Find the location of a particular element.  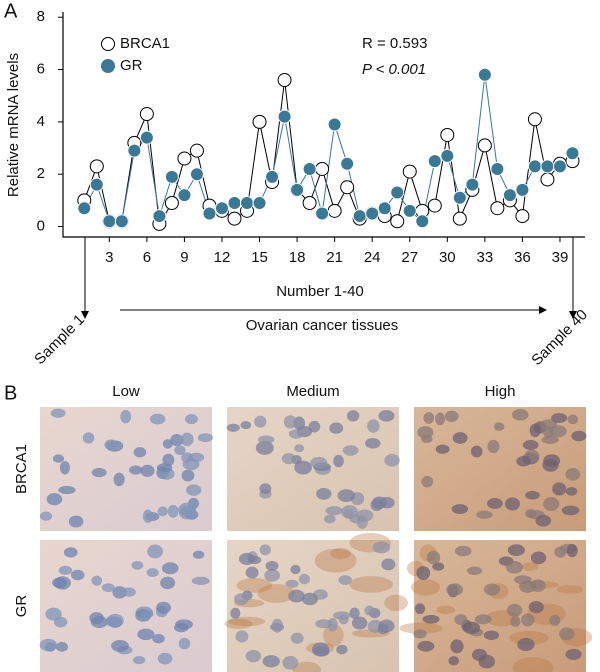

x-tick-label: 12 is located at coordinates (222, 257).